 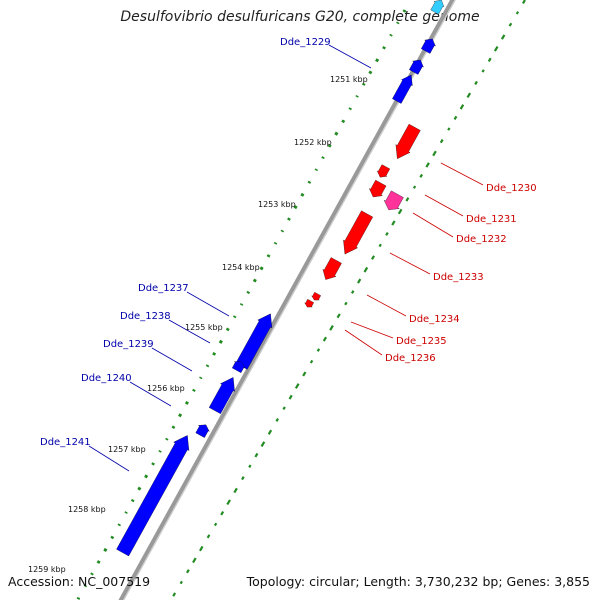 I want to click on gene-label-Dde_1240: Dde_1240, so click(x=106, y=378).